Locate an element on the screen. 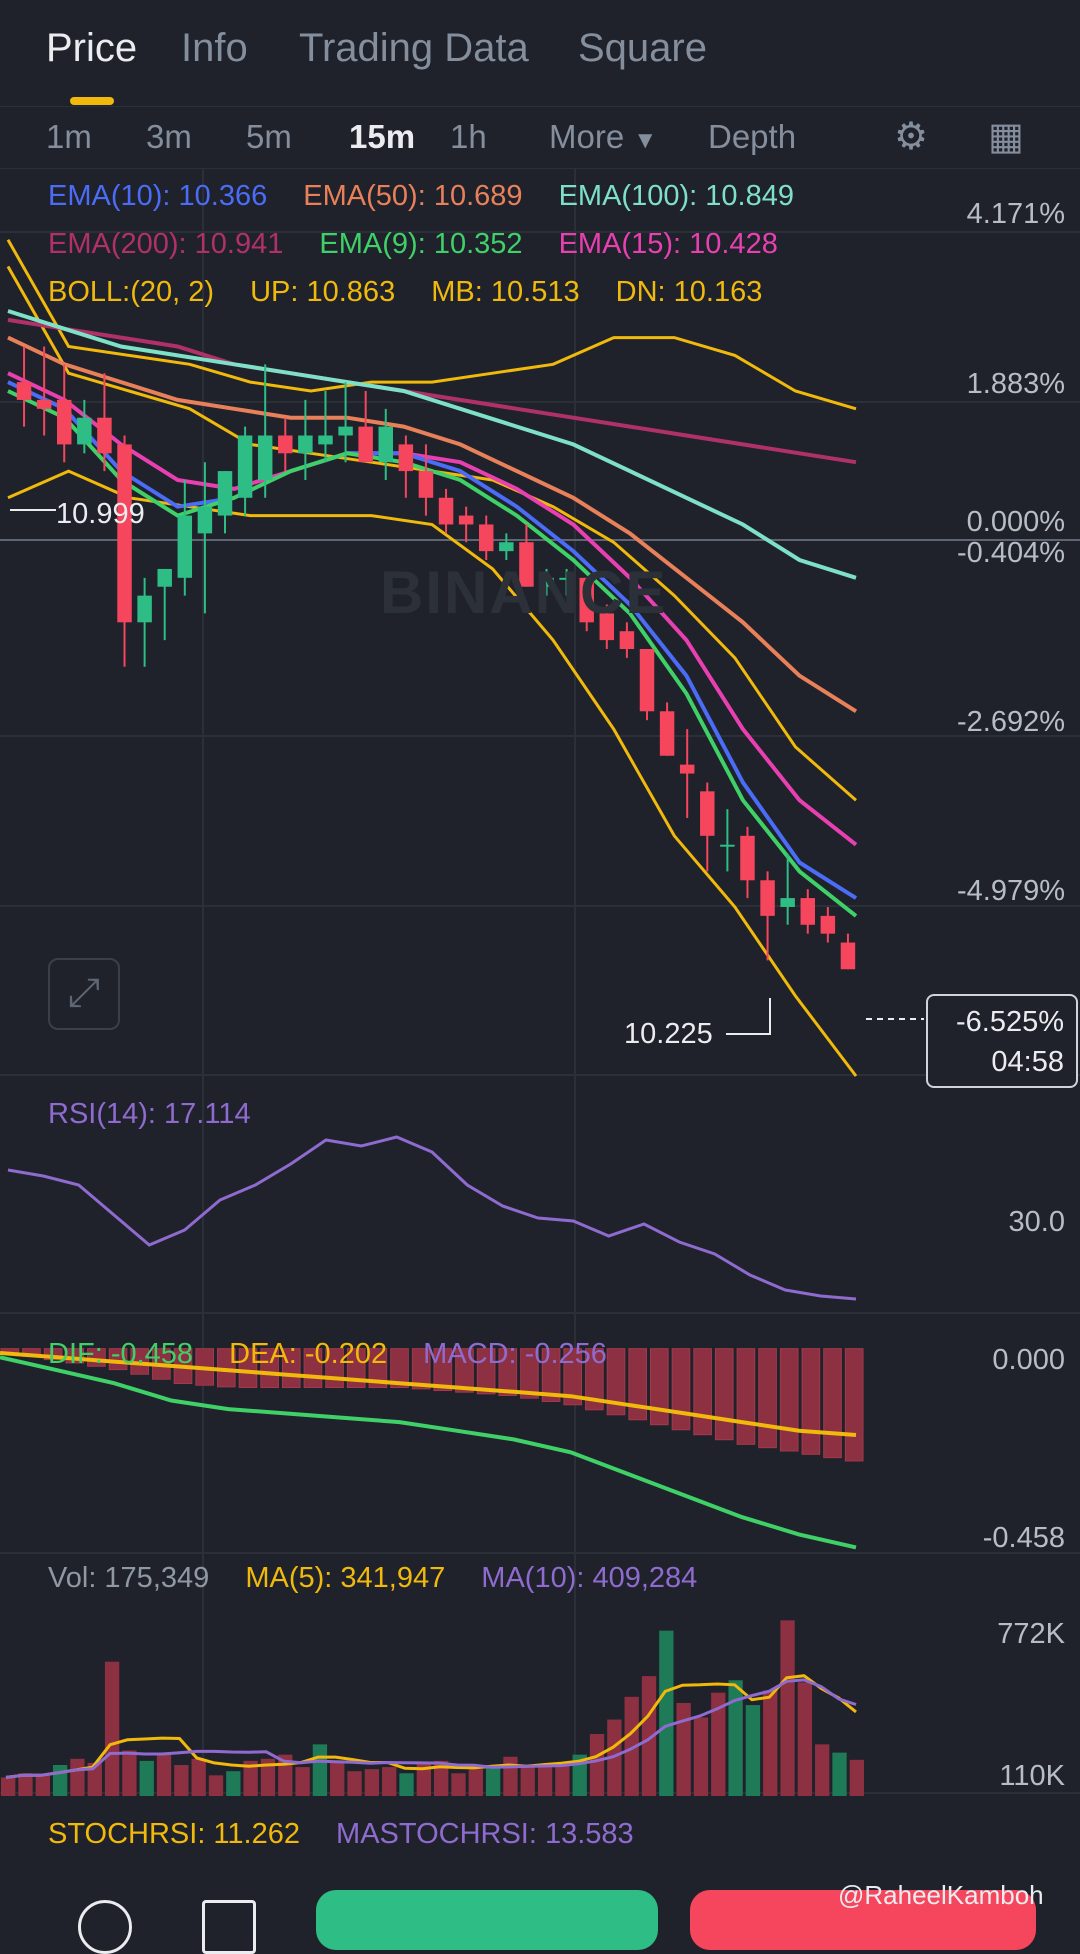  credit-watermark: @RaheelKamboh is located at coordinates (941, 1895).